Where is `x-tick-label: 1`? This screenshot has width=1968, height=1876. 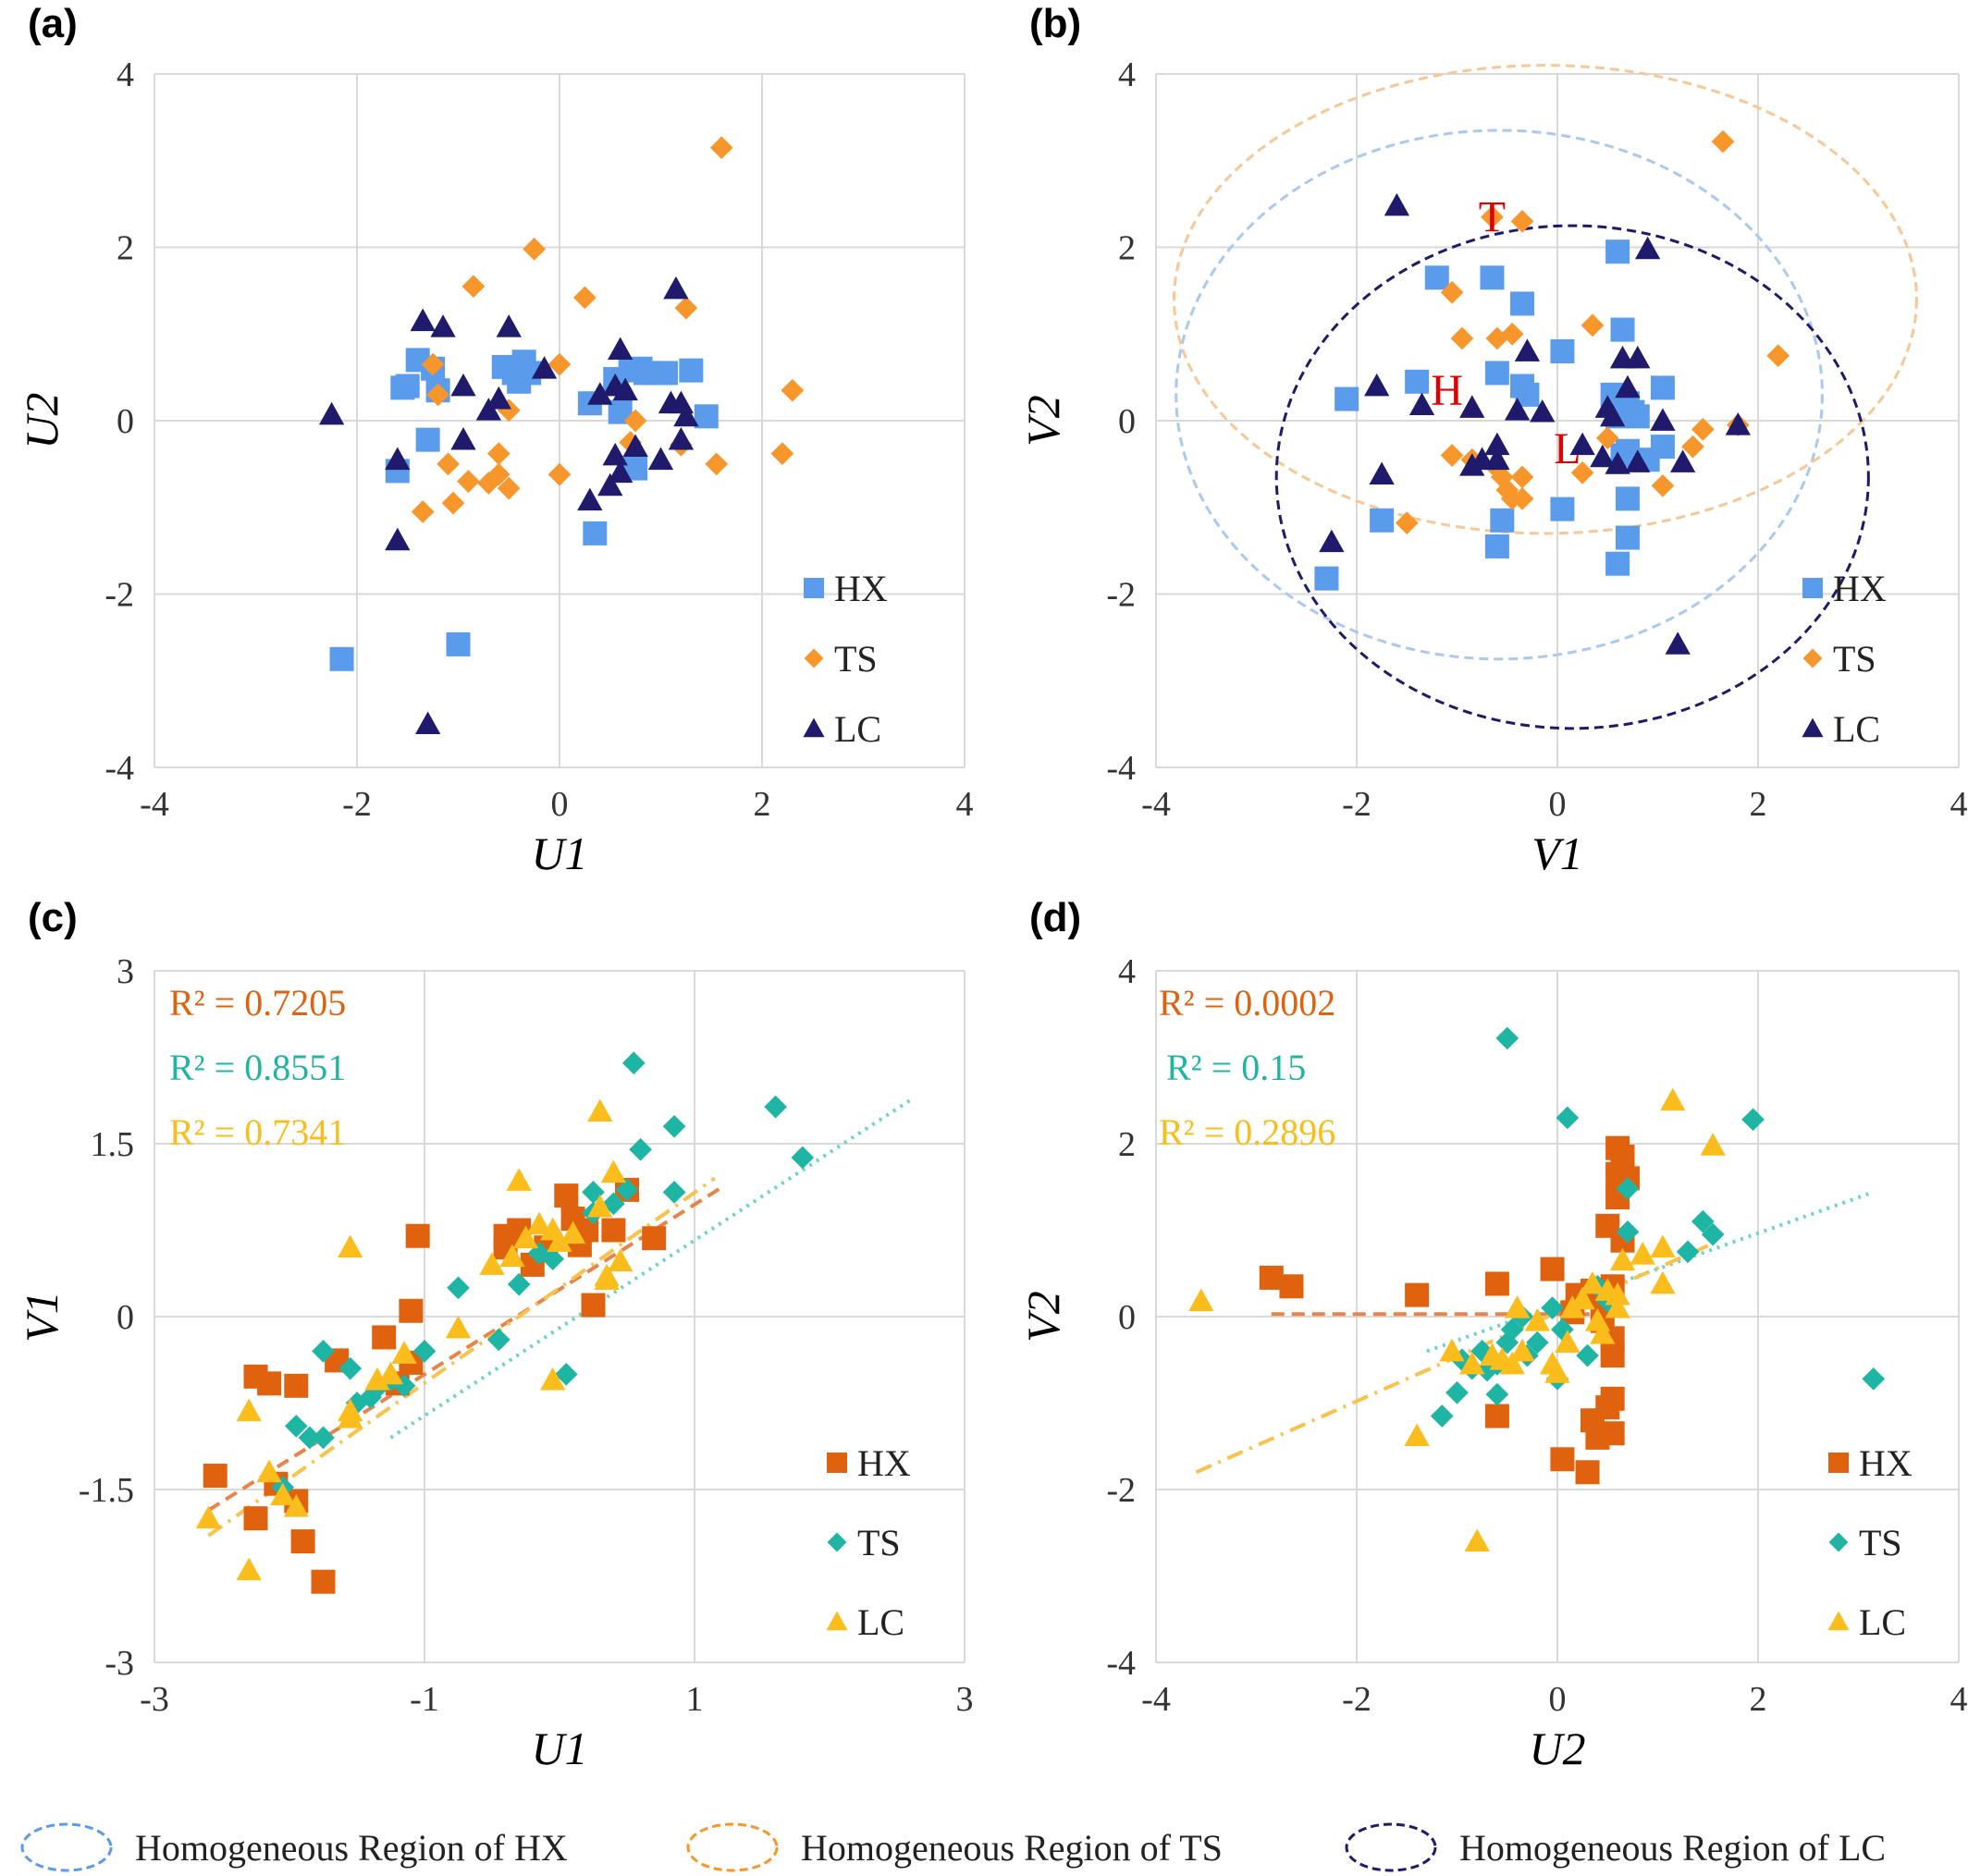
x-tick-label: 1 is located at coordinates (695, 1699).